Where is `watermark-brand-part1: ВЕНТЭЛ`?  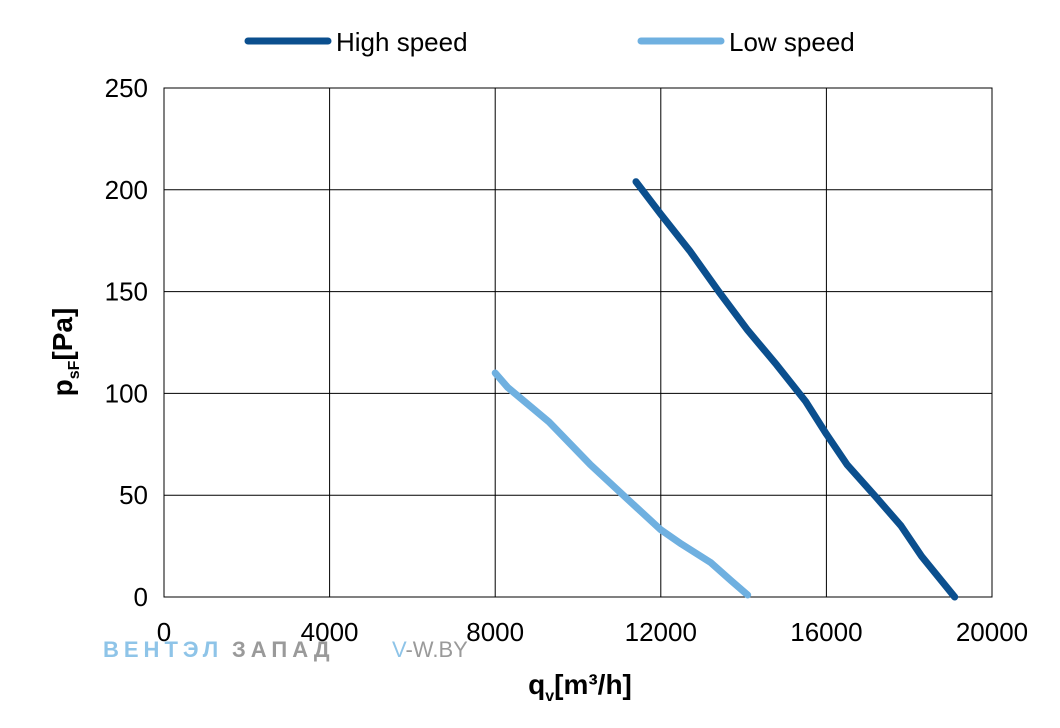
watermark-brand-part1: ВЕНТЭЛ is located at coordinates (163, 649).